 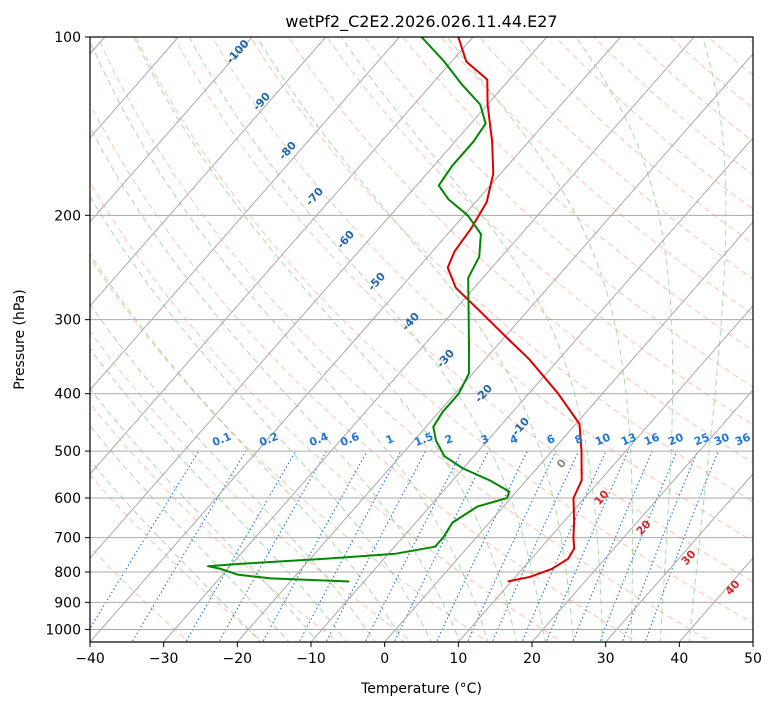 What do you see at coordinates (651, 440) in the screenshot?
I see `mixing-ratio-label: 16` at bounding box center [651, 440].